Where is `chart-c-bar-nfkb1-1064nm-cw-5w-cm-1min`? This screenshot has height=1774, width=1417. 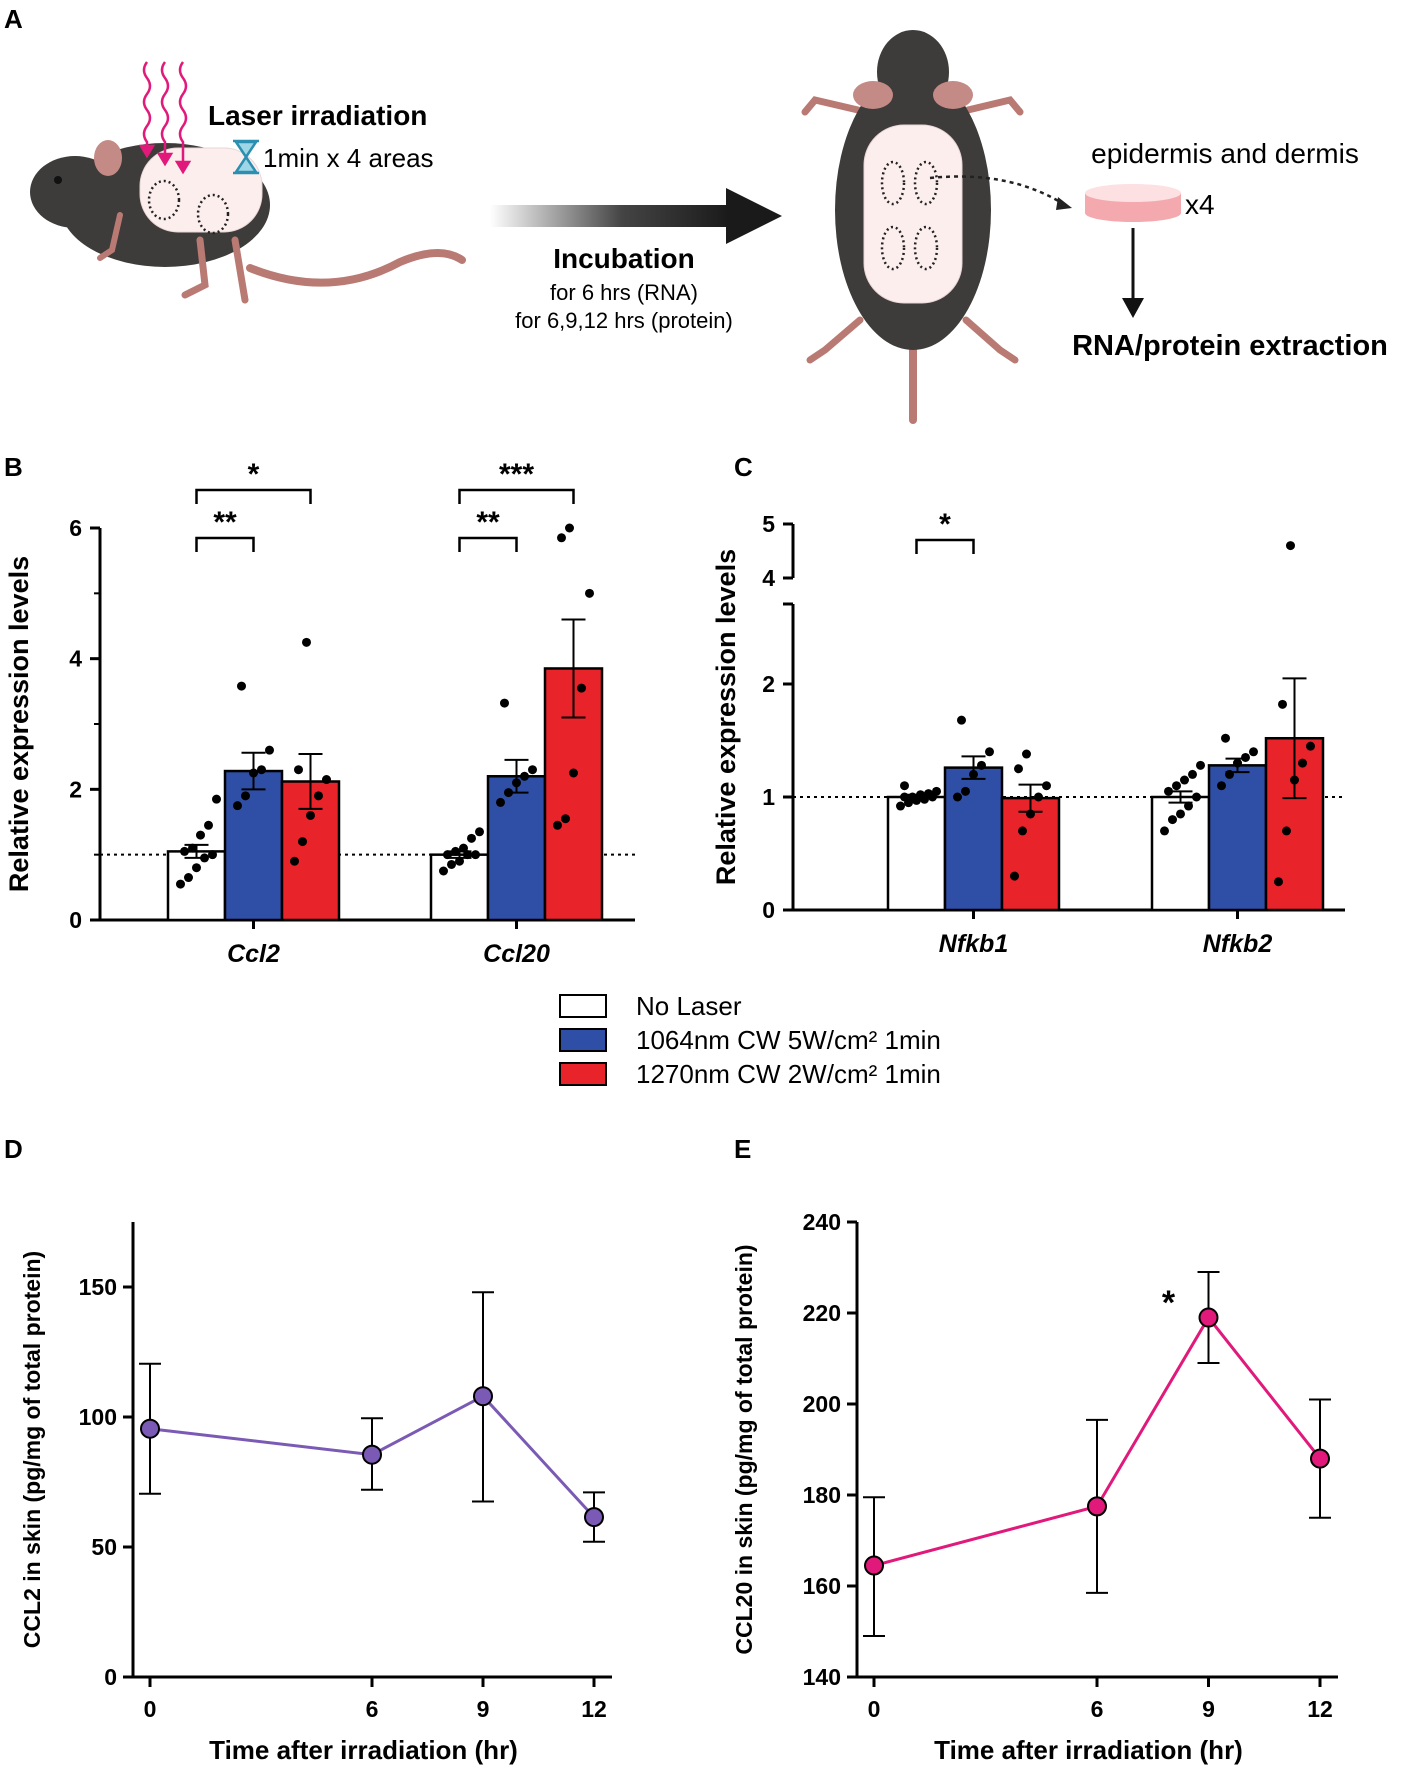
chart-c-bar-nfkb1-1064nm-cw-5w-cm-1min is located at coordinates (973, 839).